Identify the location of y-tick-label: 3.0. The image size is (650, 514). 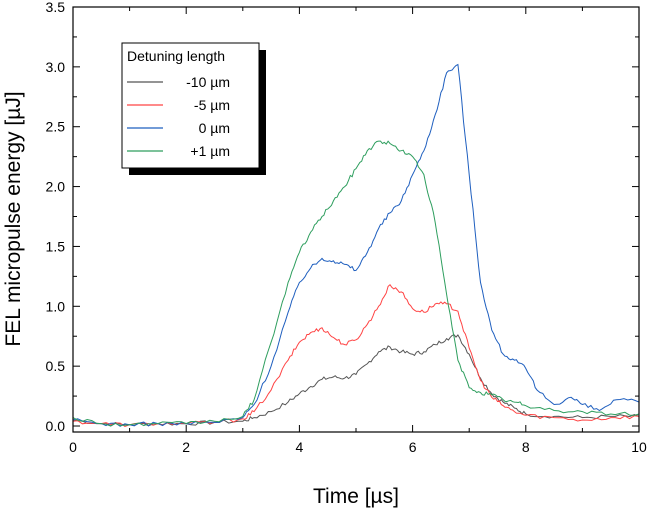
(56, 67).